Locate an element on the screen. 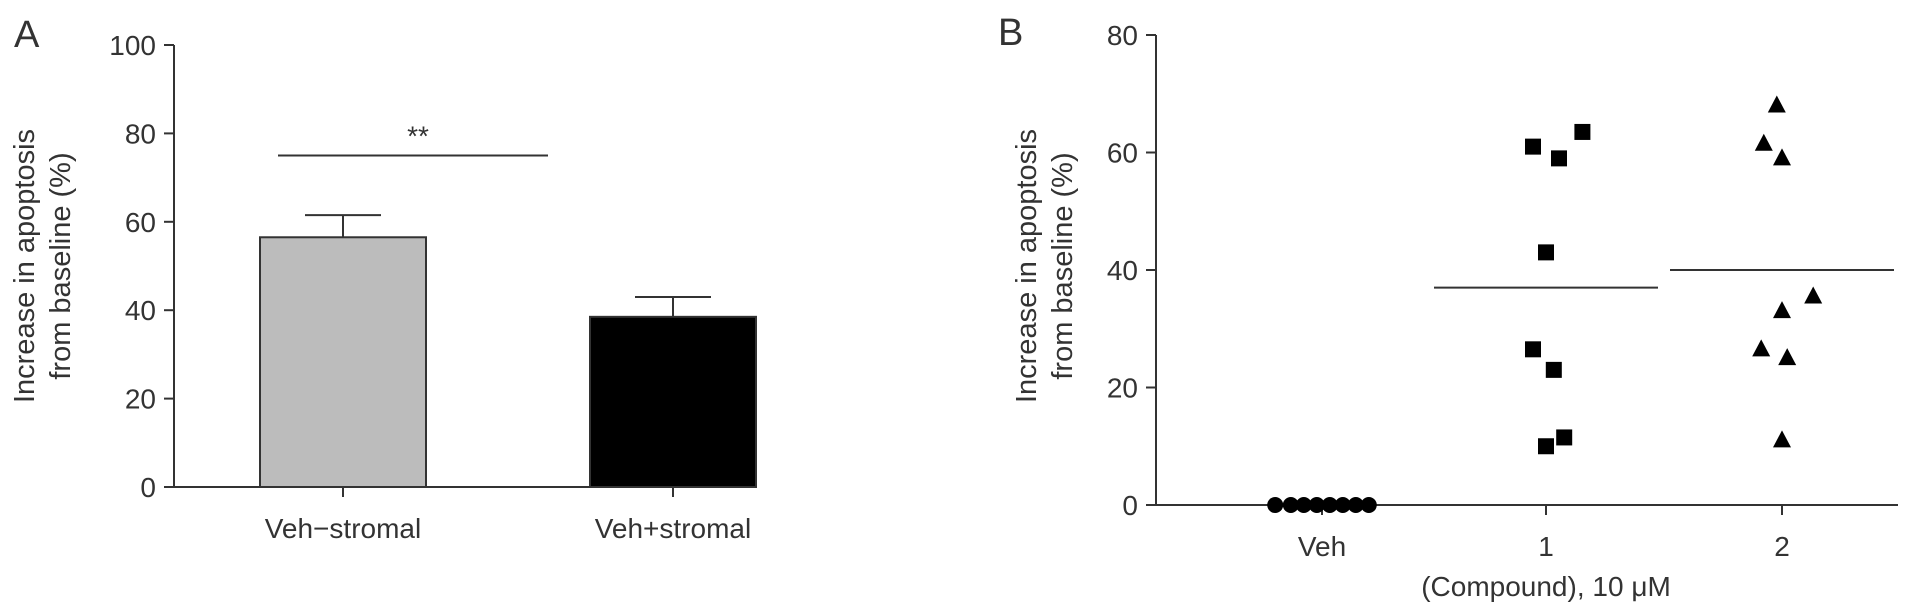 The height and width of the screenshot is (613, 1913). significance-label-a: ** is located at coordinates (418, 136).